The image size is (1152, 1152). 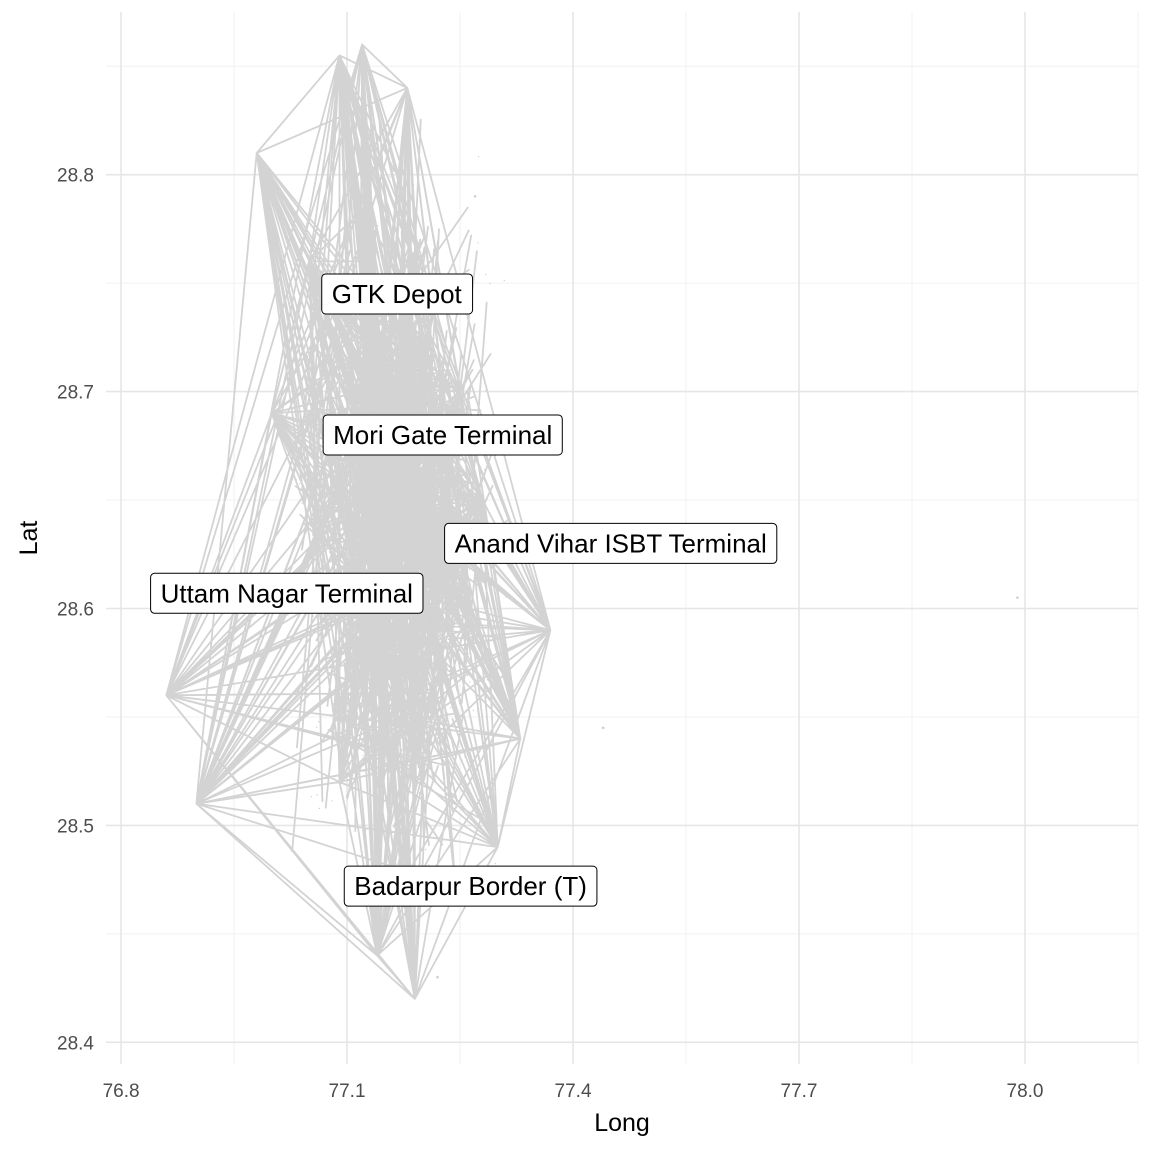 I want to click on terminal-label-text: Badarpur Border (T), so click(x=470, y=886).